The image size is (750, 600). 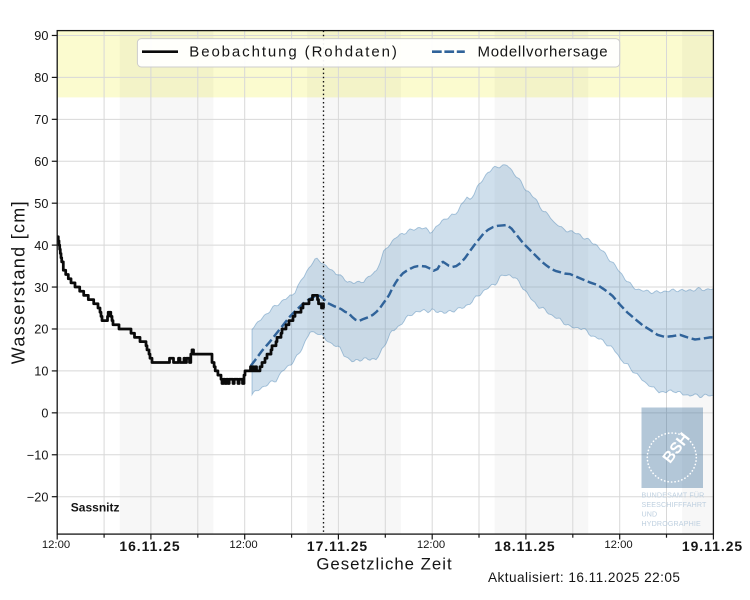 I want to click on svg-text: 70, so click(x=41, y=120).